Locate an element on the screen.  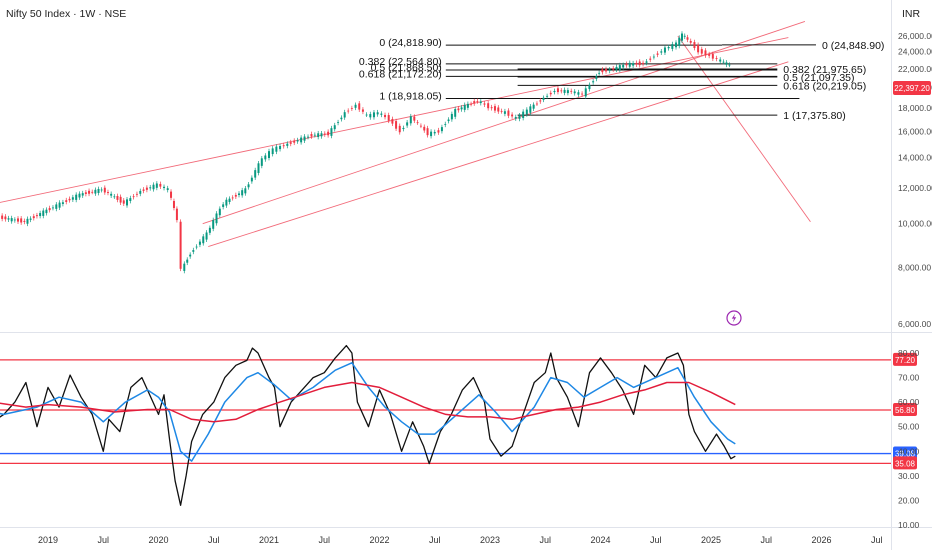
flash-icon is located at coordinates (734, 318).